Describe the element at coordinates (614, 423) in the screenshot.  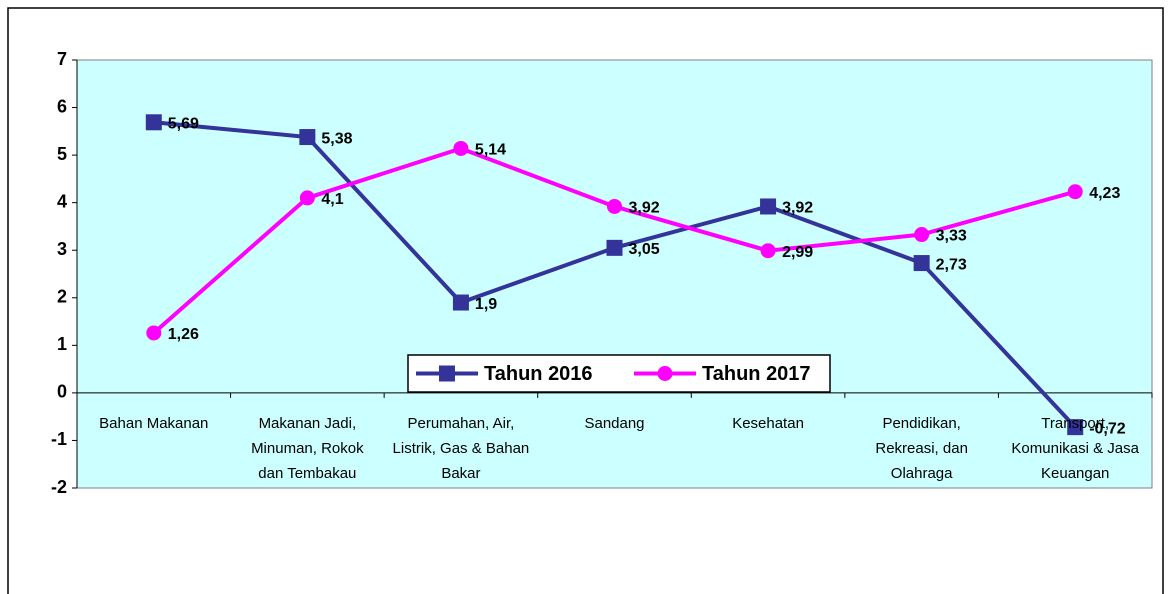
I see `x-tick-label: Sandang` at that location.